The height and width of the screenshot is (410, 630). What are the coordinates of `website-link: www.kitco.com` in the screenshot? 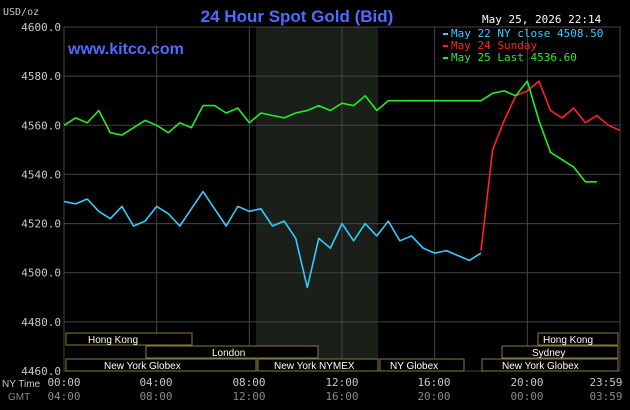 It's located at (125, 49).